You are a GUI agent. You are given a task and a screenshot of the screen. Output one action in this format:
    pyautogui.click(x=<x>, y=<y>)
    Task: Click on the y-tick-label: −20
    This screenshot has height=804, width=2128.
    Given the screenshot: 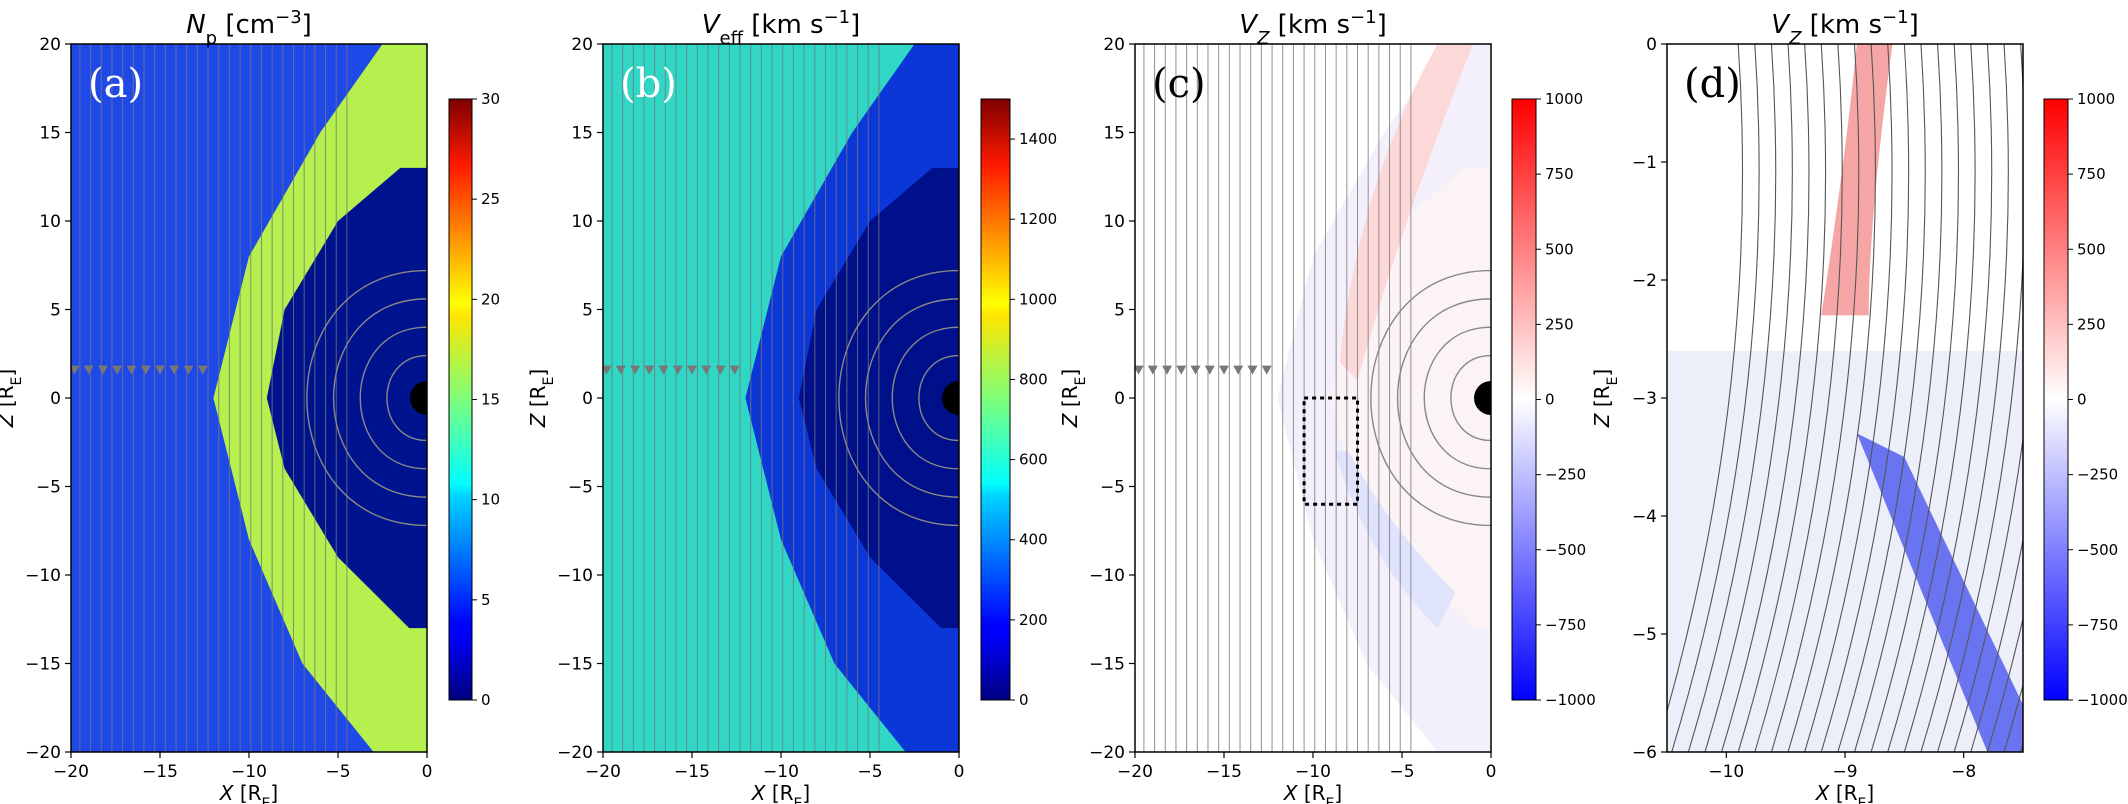 What is the action you would take?
    pyautogui.click(x=575, y=753)
    